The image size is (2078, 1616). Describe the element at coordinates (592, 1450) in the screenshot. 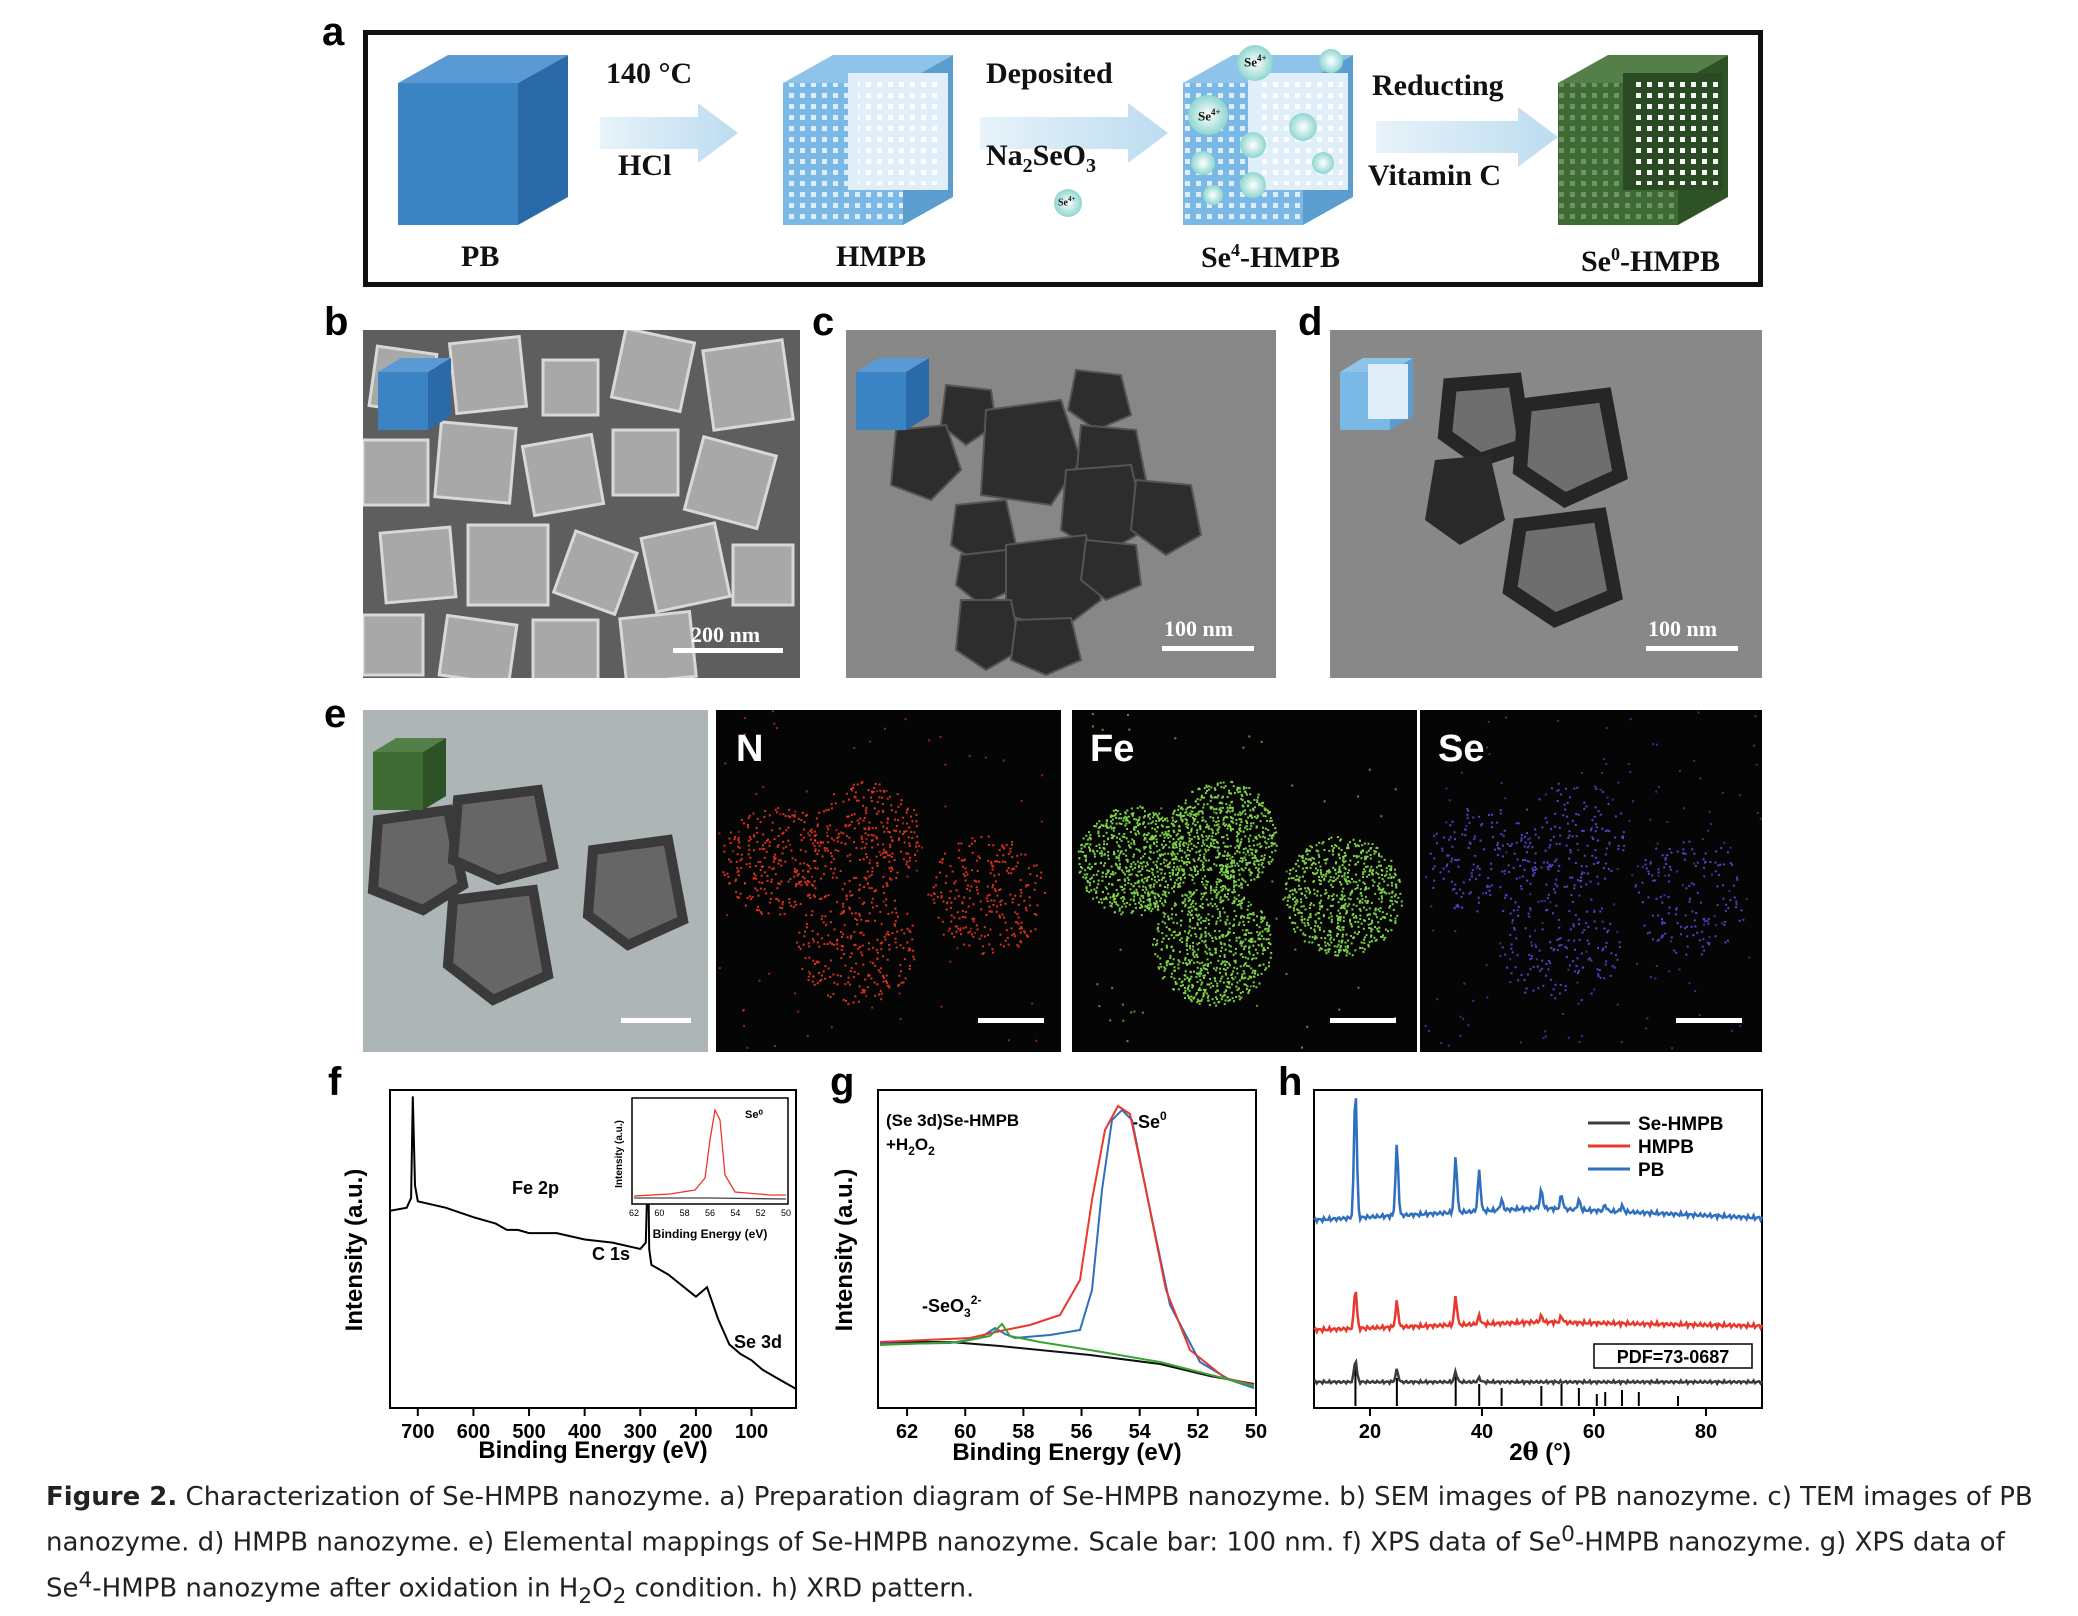

I see `f-xlabel: Binding Energy (eV)` at that location.